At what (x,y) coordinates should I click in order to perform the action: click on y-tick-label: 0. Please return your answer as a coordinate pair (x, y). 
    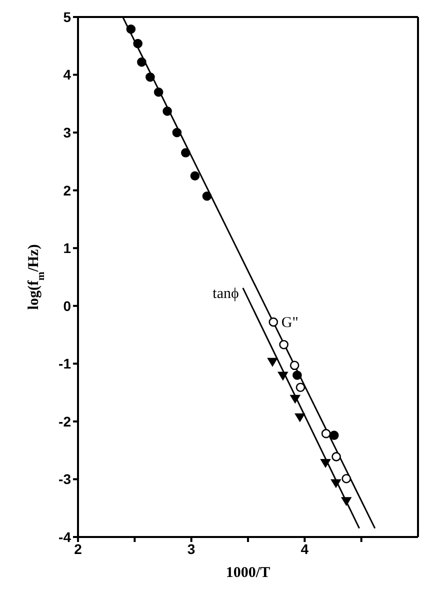
    Looking at the image, I should click on (67, 306).